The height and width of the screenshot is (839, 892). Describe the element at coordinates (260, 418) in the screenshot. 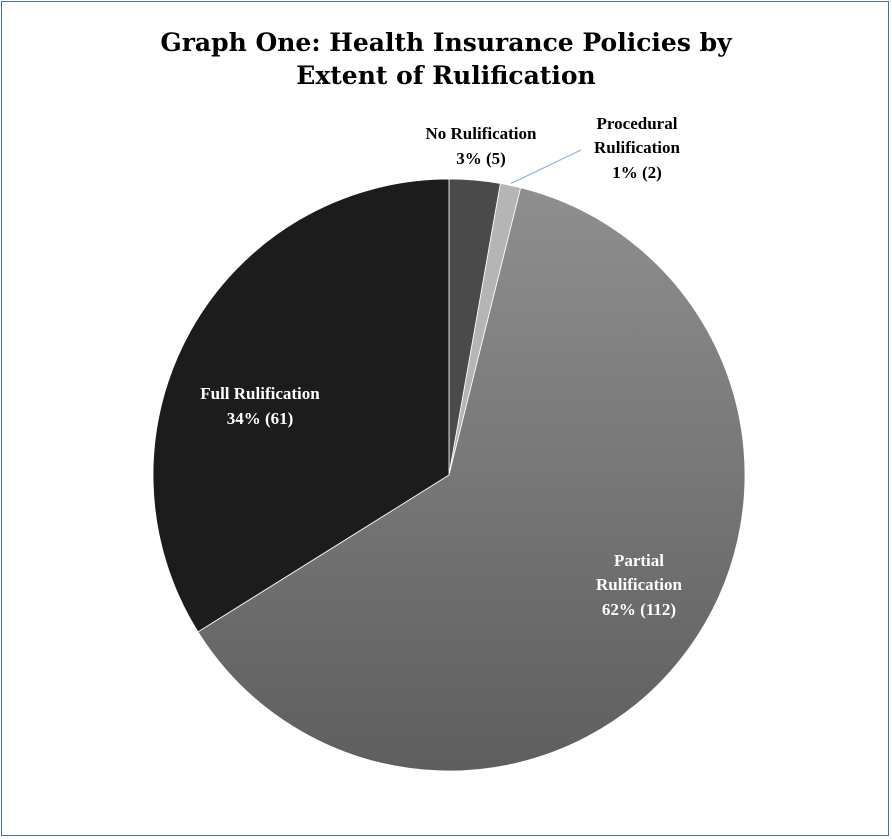

I see `slice-label-full-rulification-value: 34% (61)` at that location.